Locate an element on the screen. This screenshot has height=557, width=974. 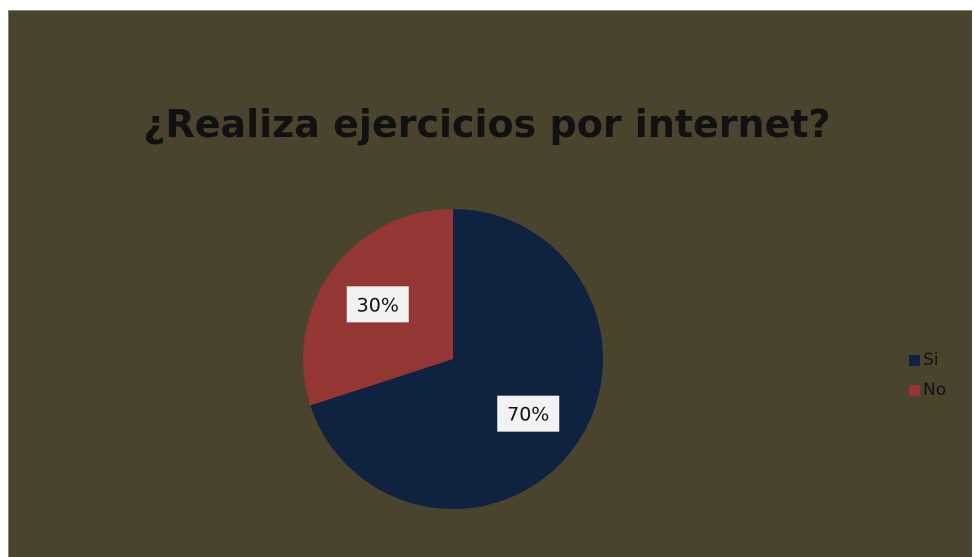
pie-data-labels: 70% 30% is located at coordinates (453, 359).